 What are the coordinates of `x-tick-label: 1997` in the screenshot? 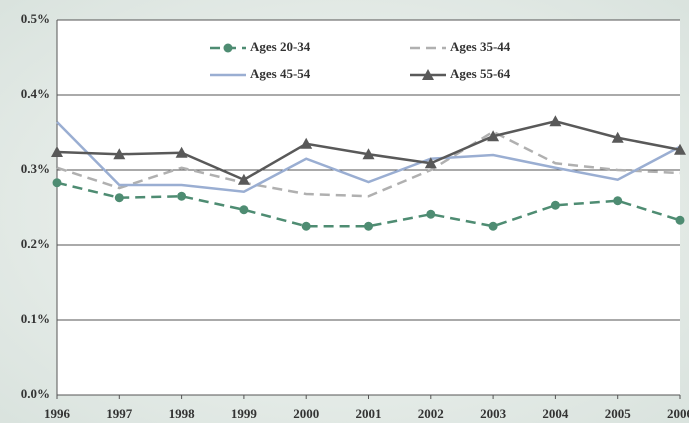 It's located at (119, 413).